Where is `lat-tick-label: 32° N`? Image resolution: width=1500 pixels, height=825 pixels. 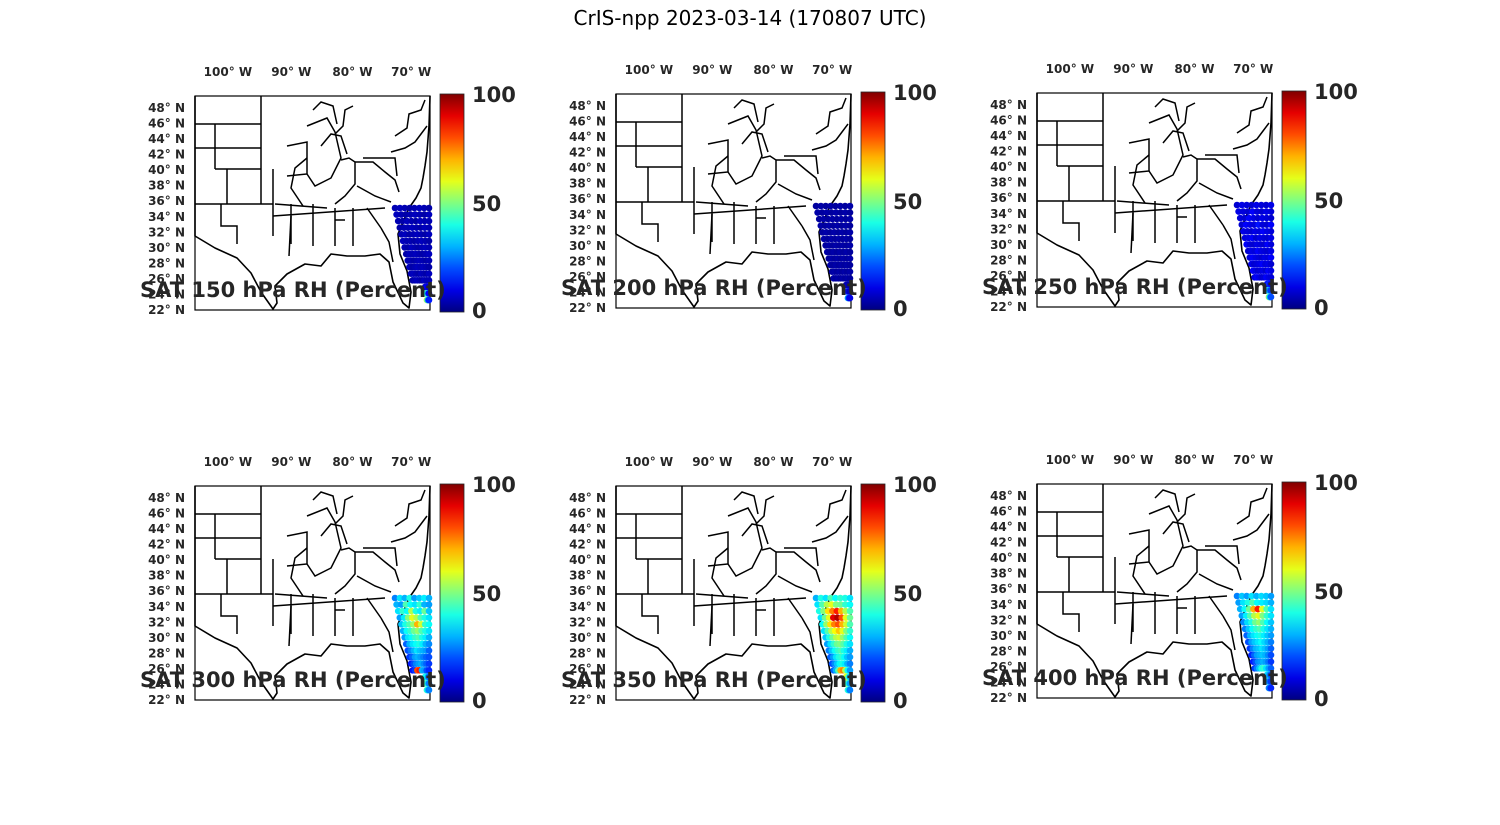
lat-tick-label: 32° N is located at coordinates (166, 622).